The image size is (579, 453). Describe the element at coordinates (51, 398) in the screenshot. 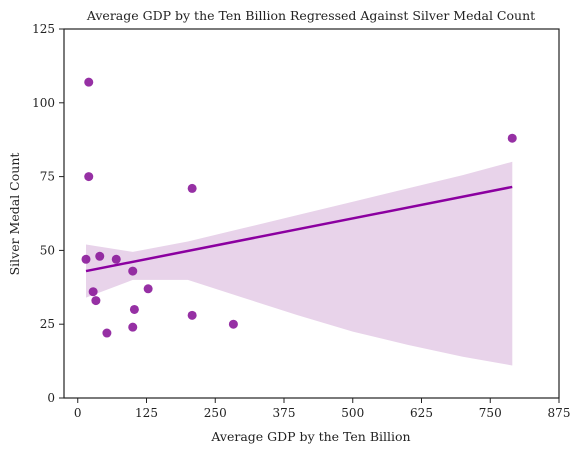

I see `y-tick-label: 0` at that location.